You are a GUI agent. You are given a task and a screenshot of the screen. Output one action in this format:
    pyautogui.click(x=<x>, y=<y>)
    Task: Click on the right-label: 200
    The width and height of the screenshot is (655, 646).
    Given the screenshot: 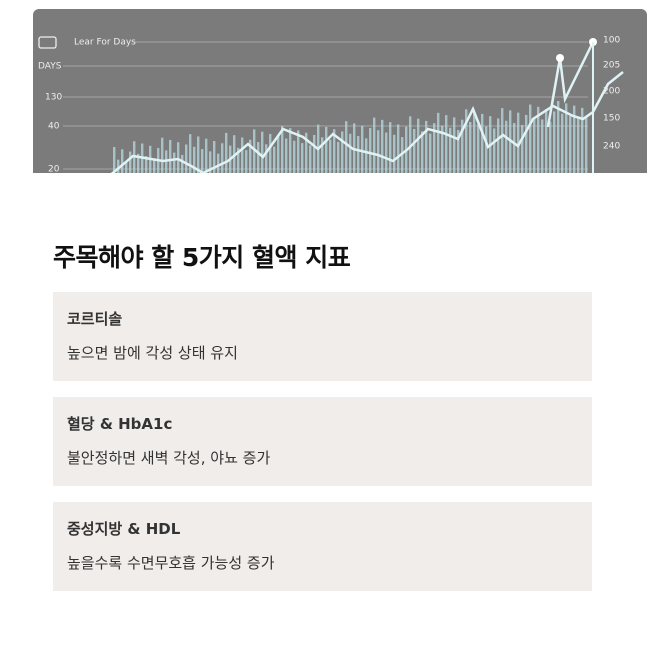 What is the action you would take?
    pyautogui.click(x=611, y=92)
    